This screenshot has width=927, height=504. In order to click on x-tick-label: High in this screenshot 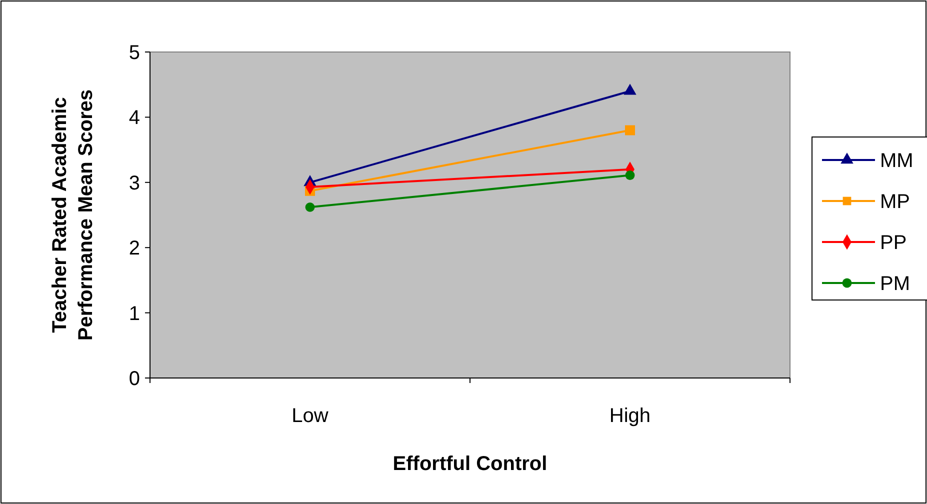, I will do `click(630, 416)`.